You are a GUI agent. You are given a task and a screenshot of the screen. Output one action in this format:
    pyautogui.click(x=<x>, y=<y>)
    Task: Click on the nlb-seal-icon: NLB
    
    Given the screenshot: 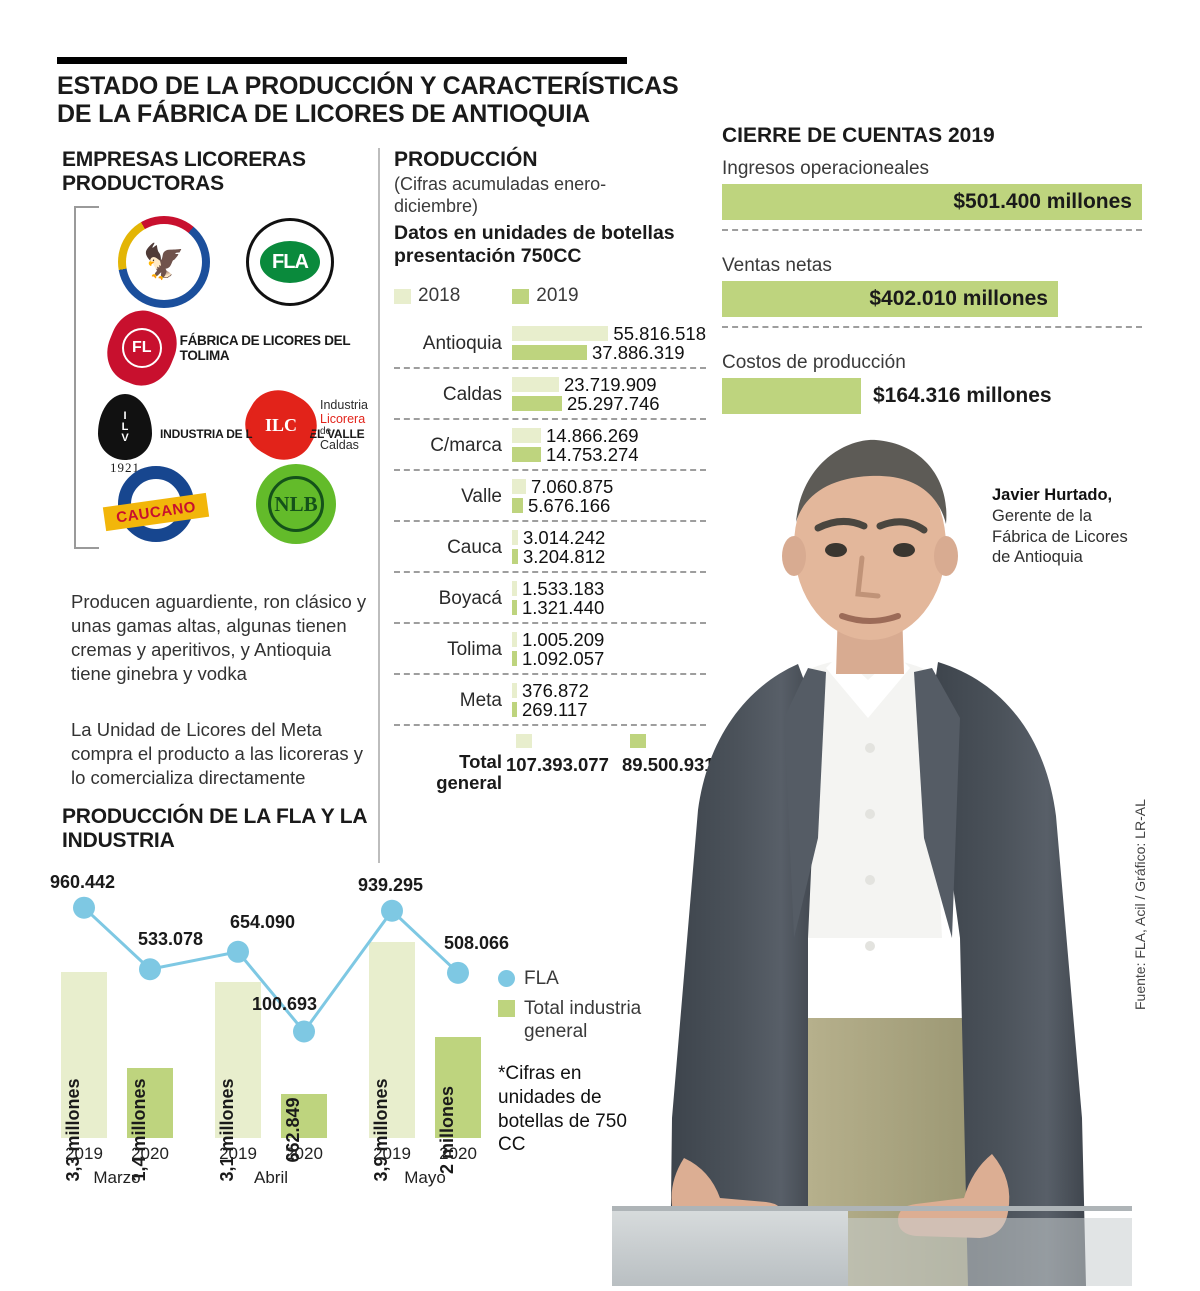 What is the action you would take?
    pyautogui.click(x=296, y=504)
    